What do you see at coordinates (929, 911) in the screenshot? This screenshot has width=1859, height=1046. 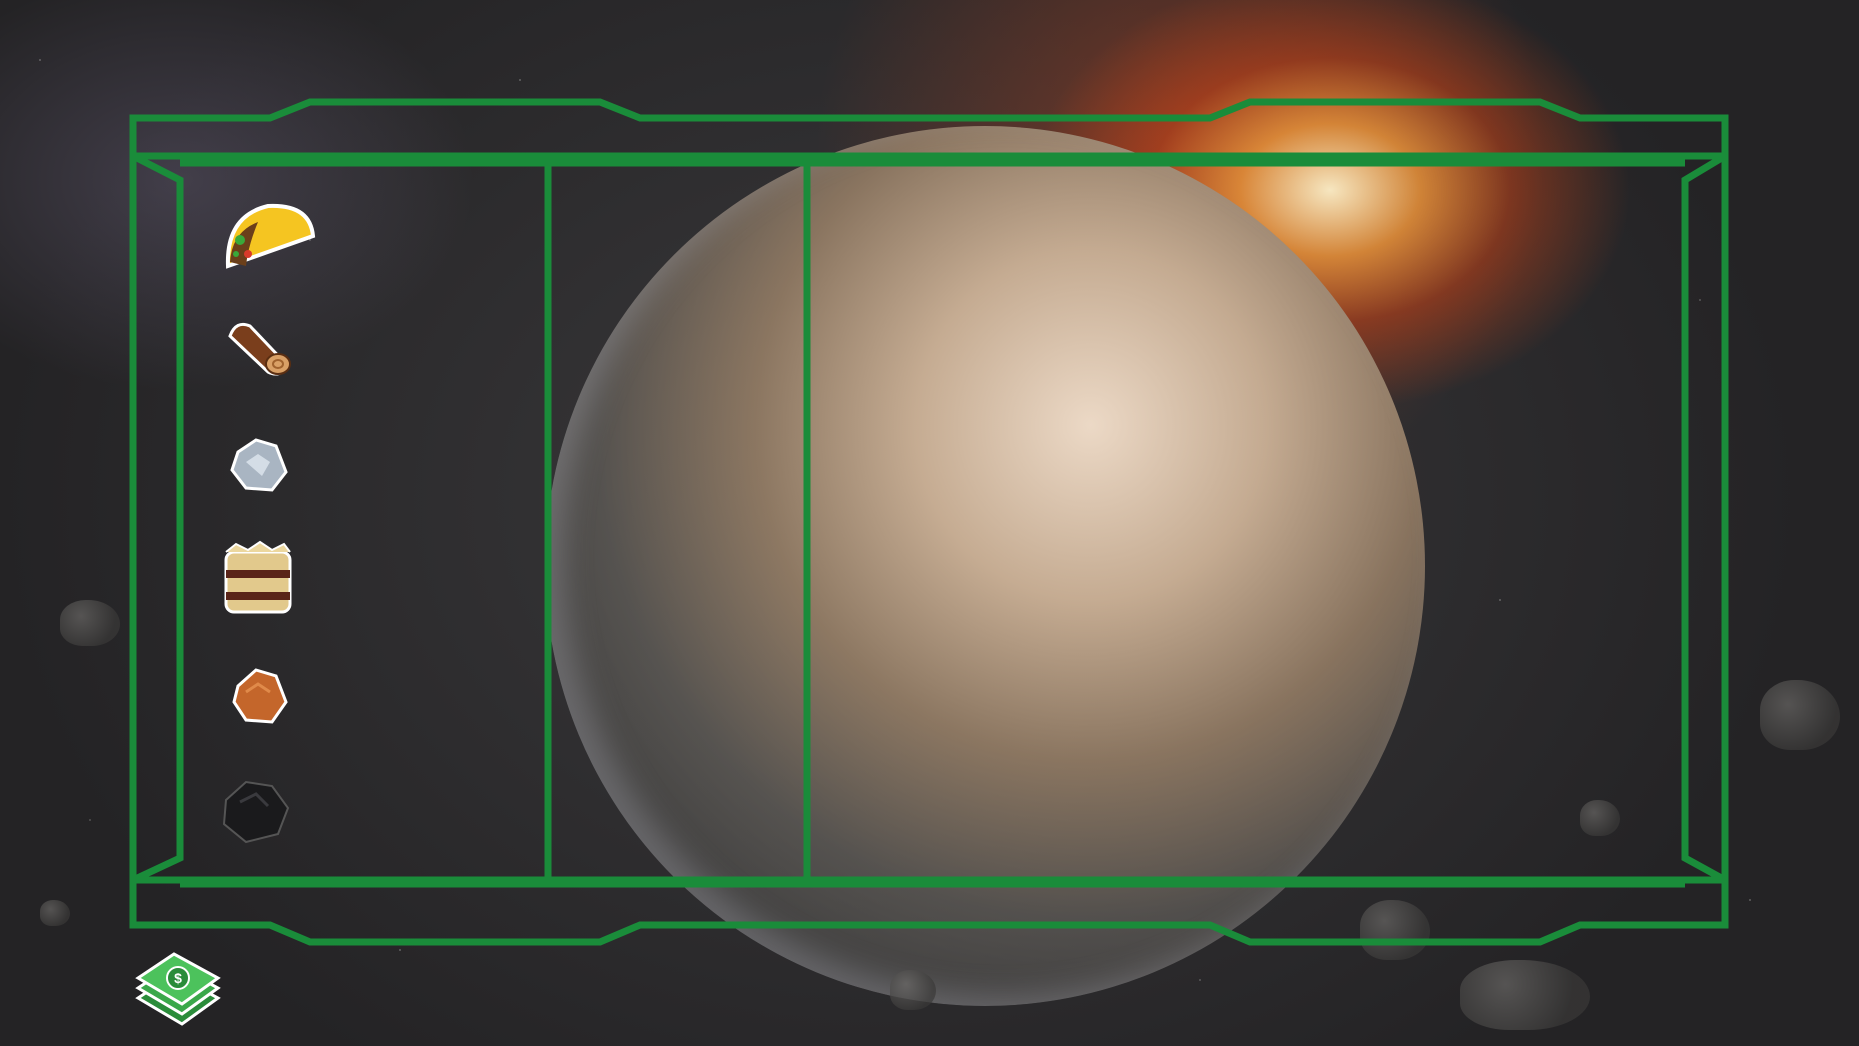 I see `hud-bottom-bar` at bounding box center [929, 911].